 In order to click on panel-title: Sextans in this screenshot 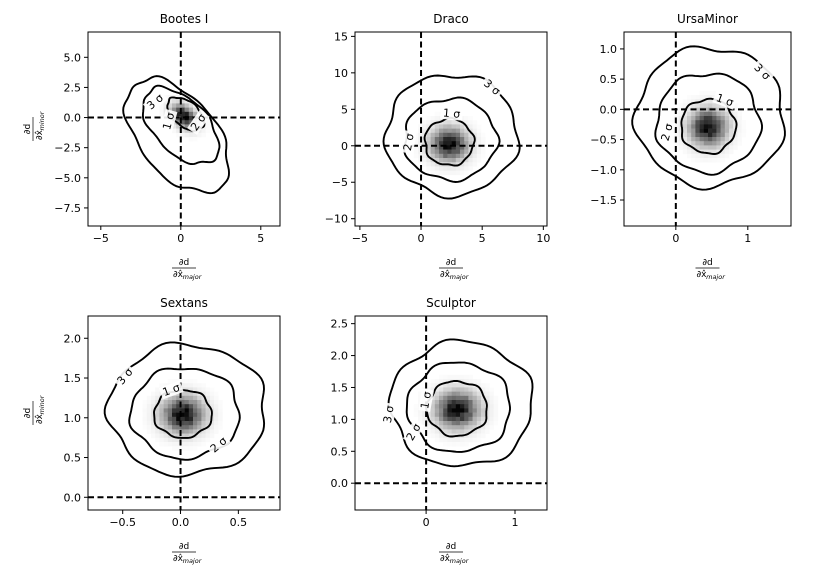, I will do `click(184, 303)`.